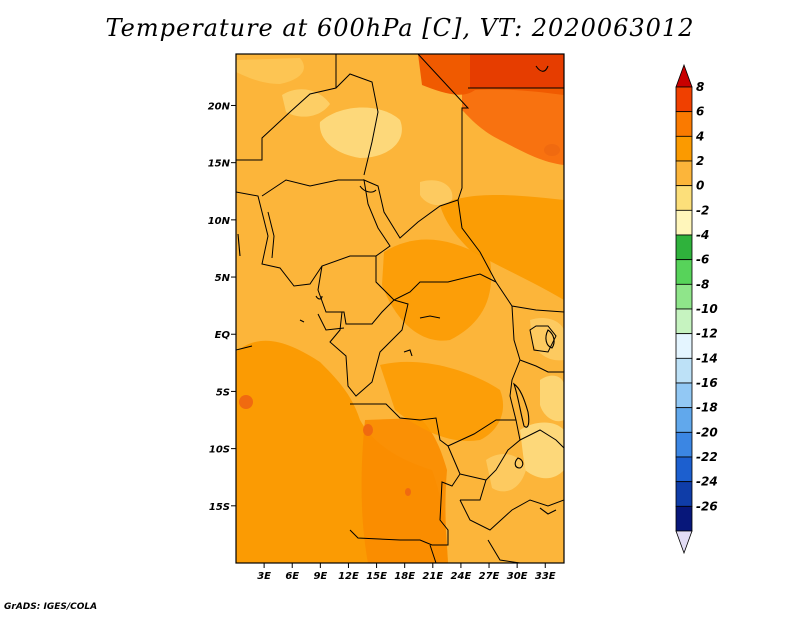  What do you see at coordinates (219, 221) in the screenshot?
I see `y-tick-label: 10N` at bounding box center [219, 221].